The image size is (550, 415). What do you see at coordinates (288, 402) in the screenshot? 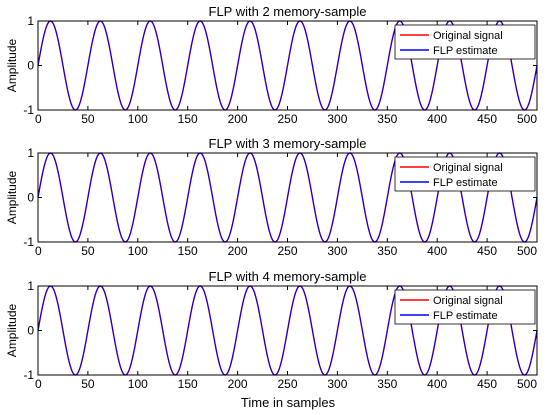
I see `figure-x-axis-label: Time in samples` at bounding box center [288, 402].